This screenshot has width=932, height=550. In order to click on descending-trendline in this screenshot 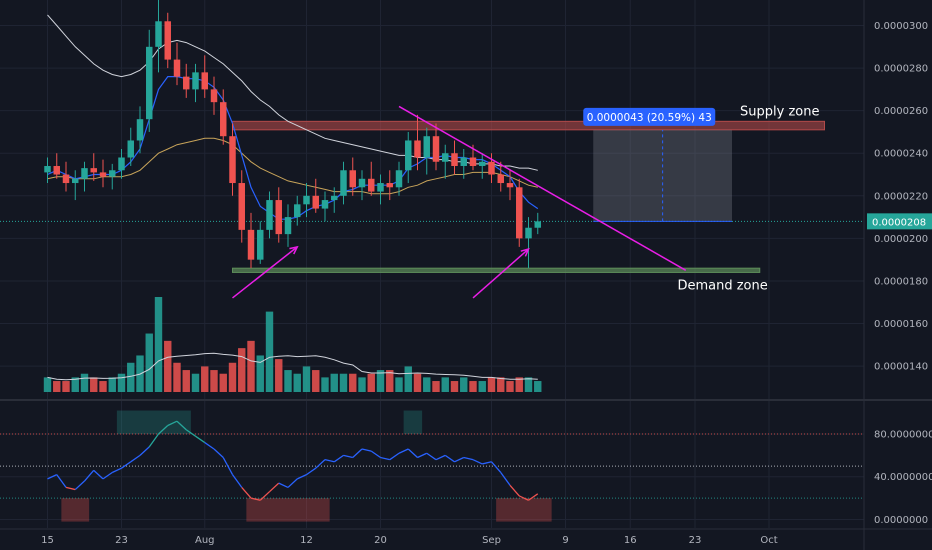, I will do `click(542, 188)`.